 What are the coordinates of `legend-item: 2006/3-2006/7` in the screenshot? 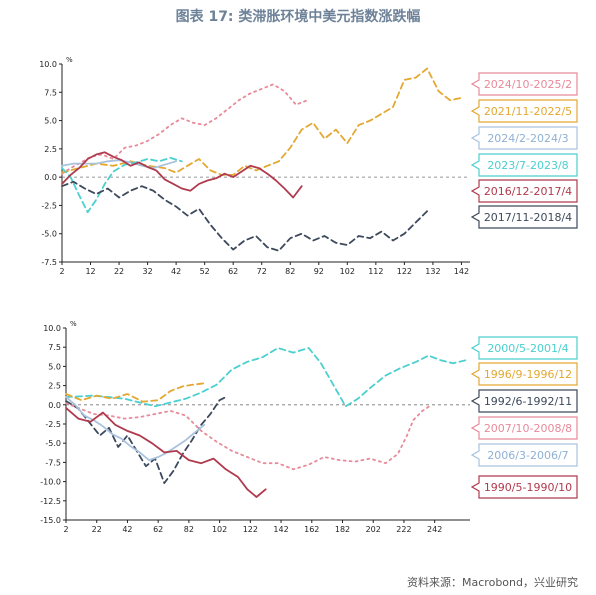 It's located at (524, 455).